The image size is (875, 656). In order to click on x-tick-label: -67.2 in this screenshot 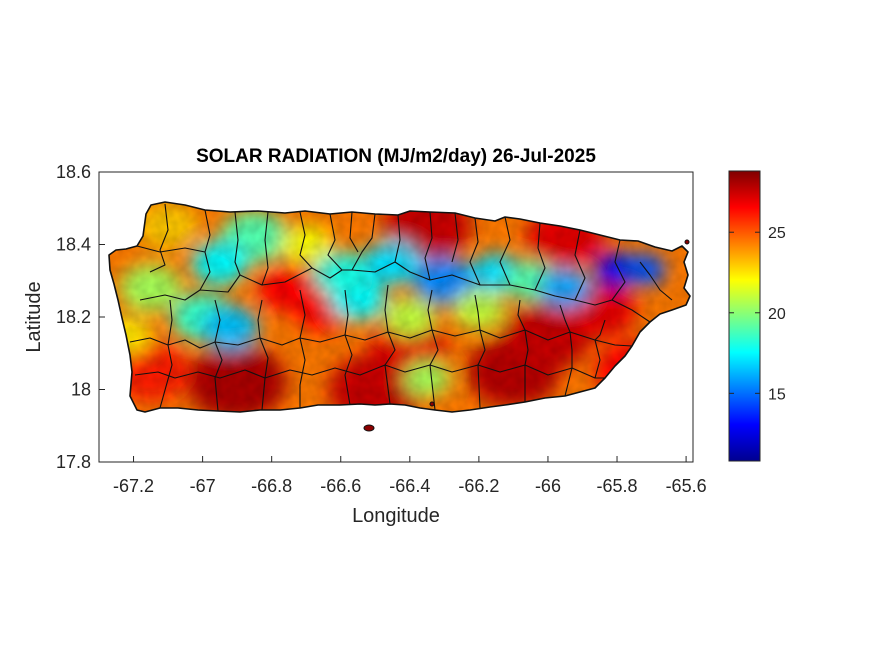, I will do `click(133, 486)`.